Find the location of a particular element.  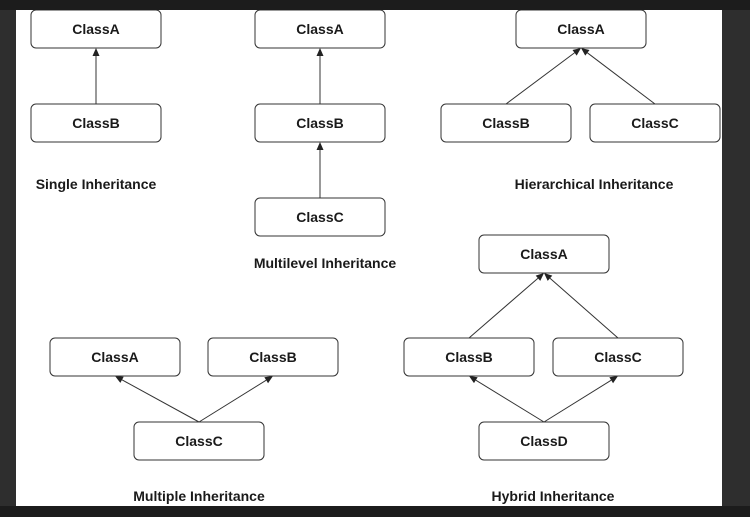

class-box-hybrid-classD: ClassD is located at coordinates (544, 441).